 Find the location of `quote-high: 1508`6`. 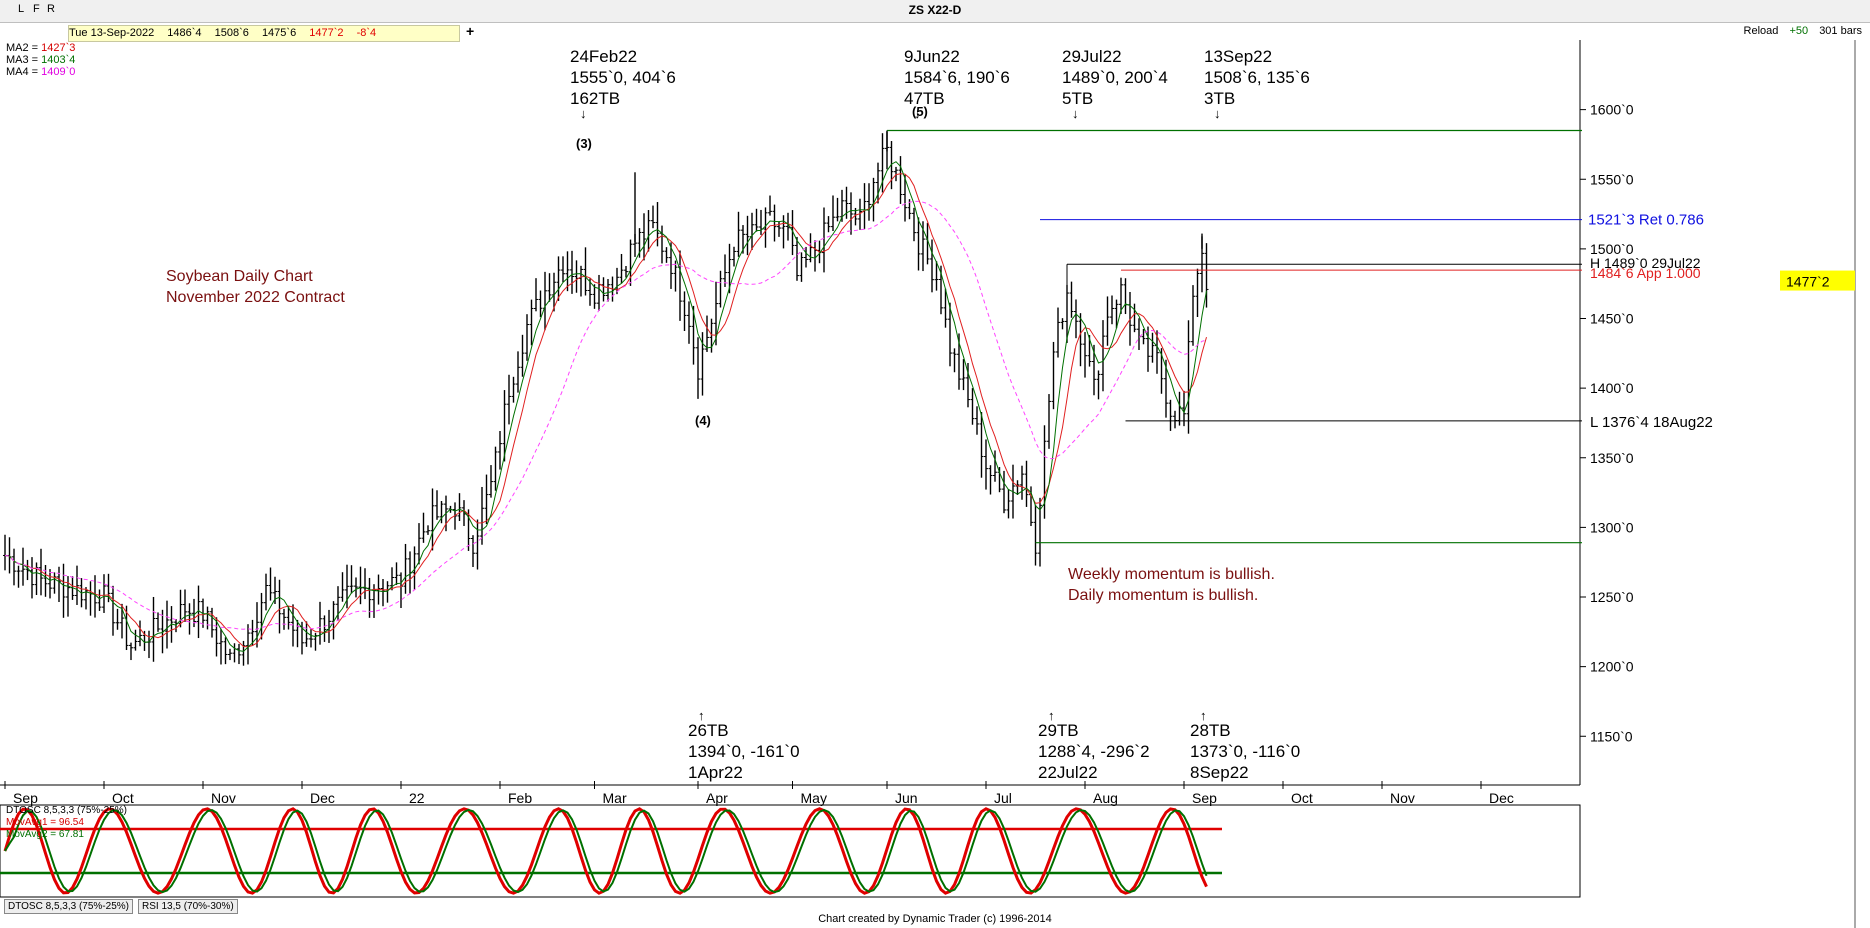

quote-high: 1508`6 is located at coordinates (231, 33).